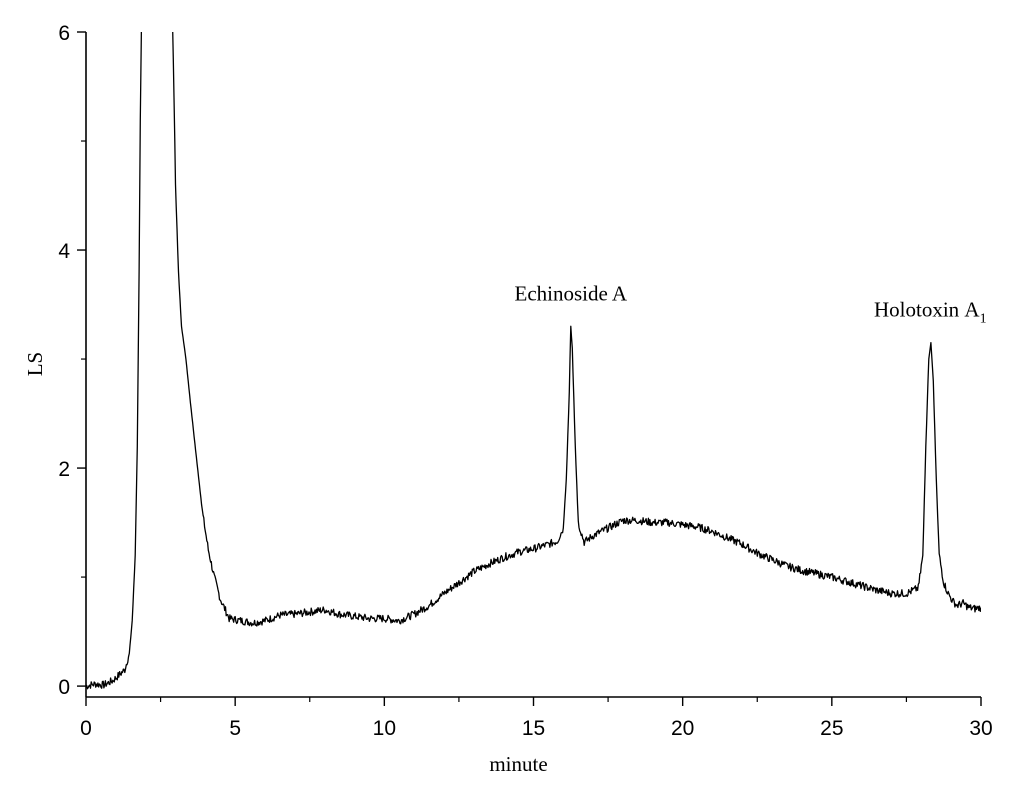  Describe the element at coordinates (384, 728) in the screenshot. I see `x-tick-label-10: 10` at that location.